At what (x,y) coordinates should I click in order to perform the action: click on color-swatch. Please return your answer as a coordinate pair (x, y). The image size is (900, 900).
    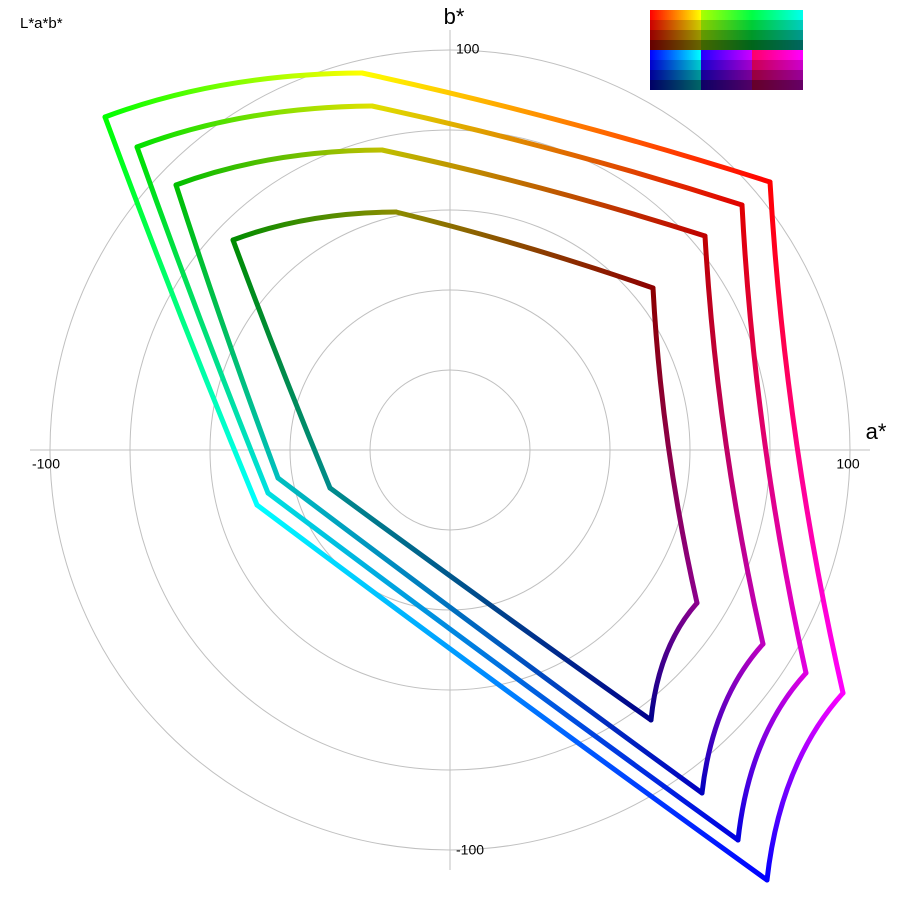
    Looking at the image, I should click on (726, 50).